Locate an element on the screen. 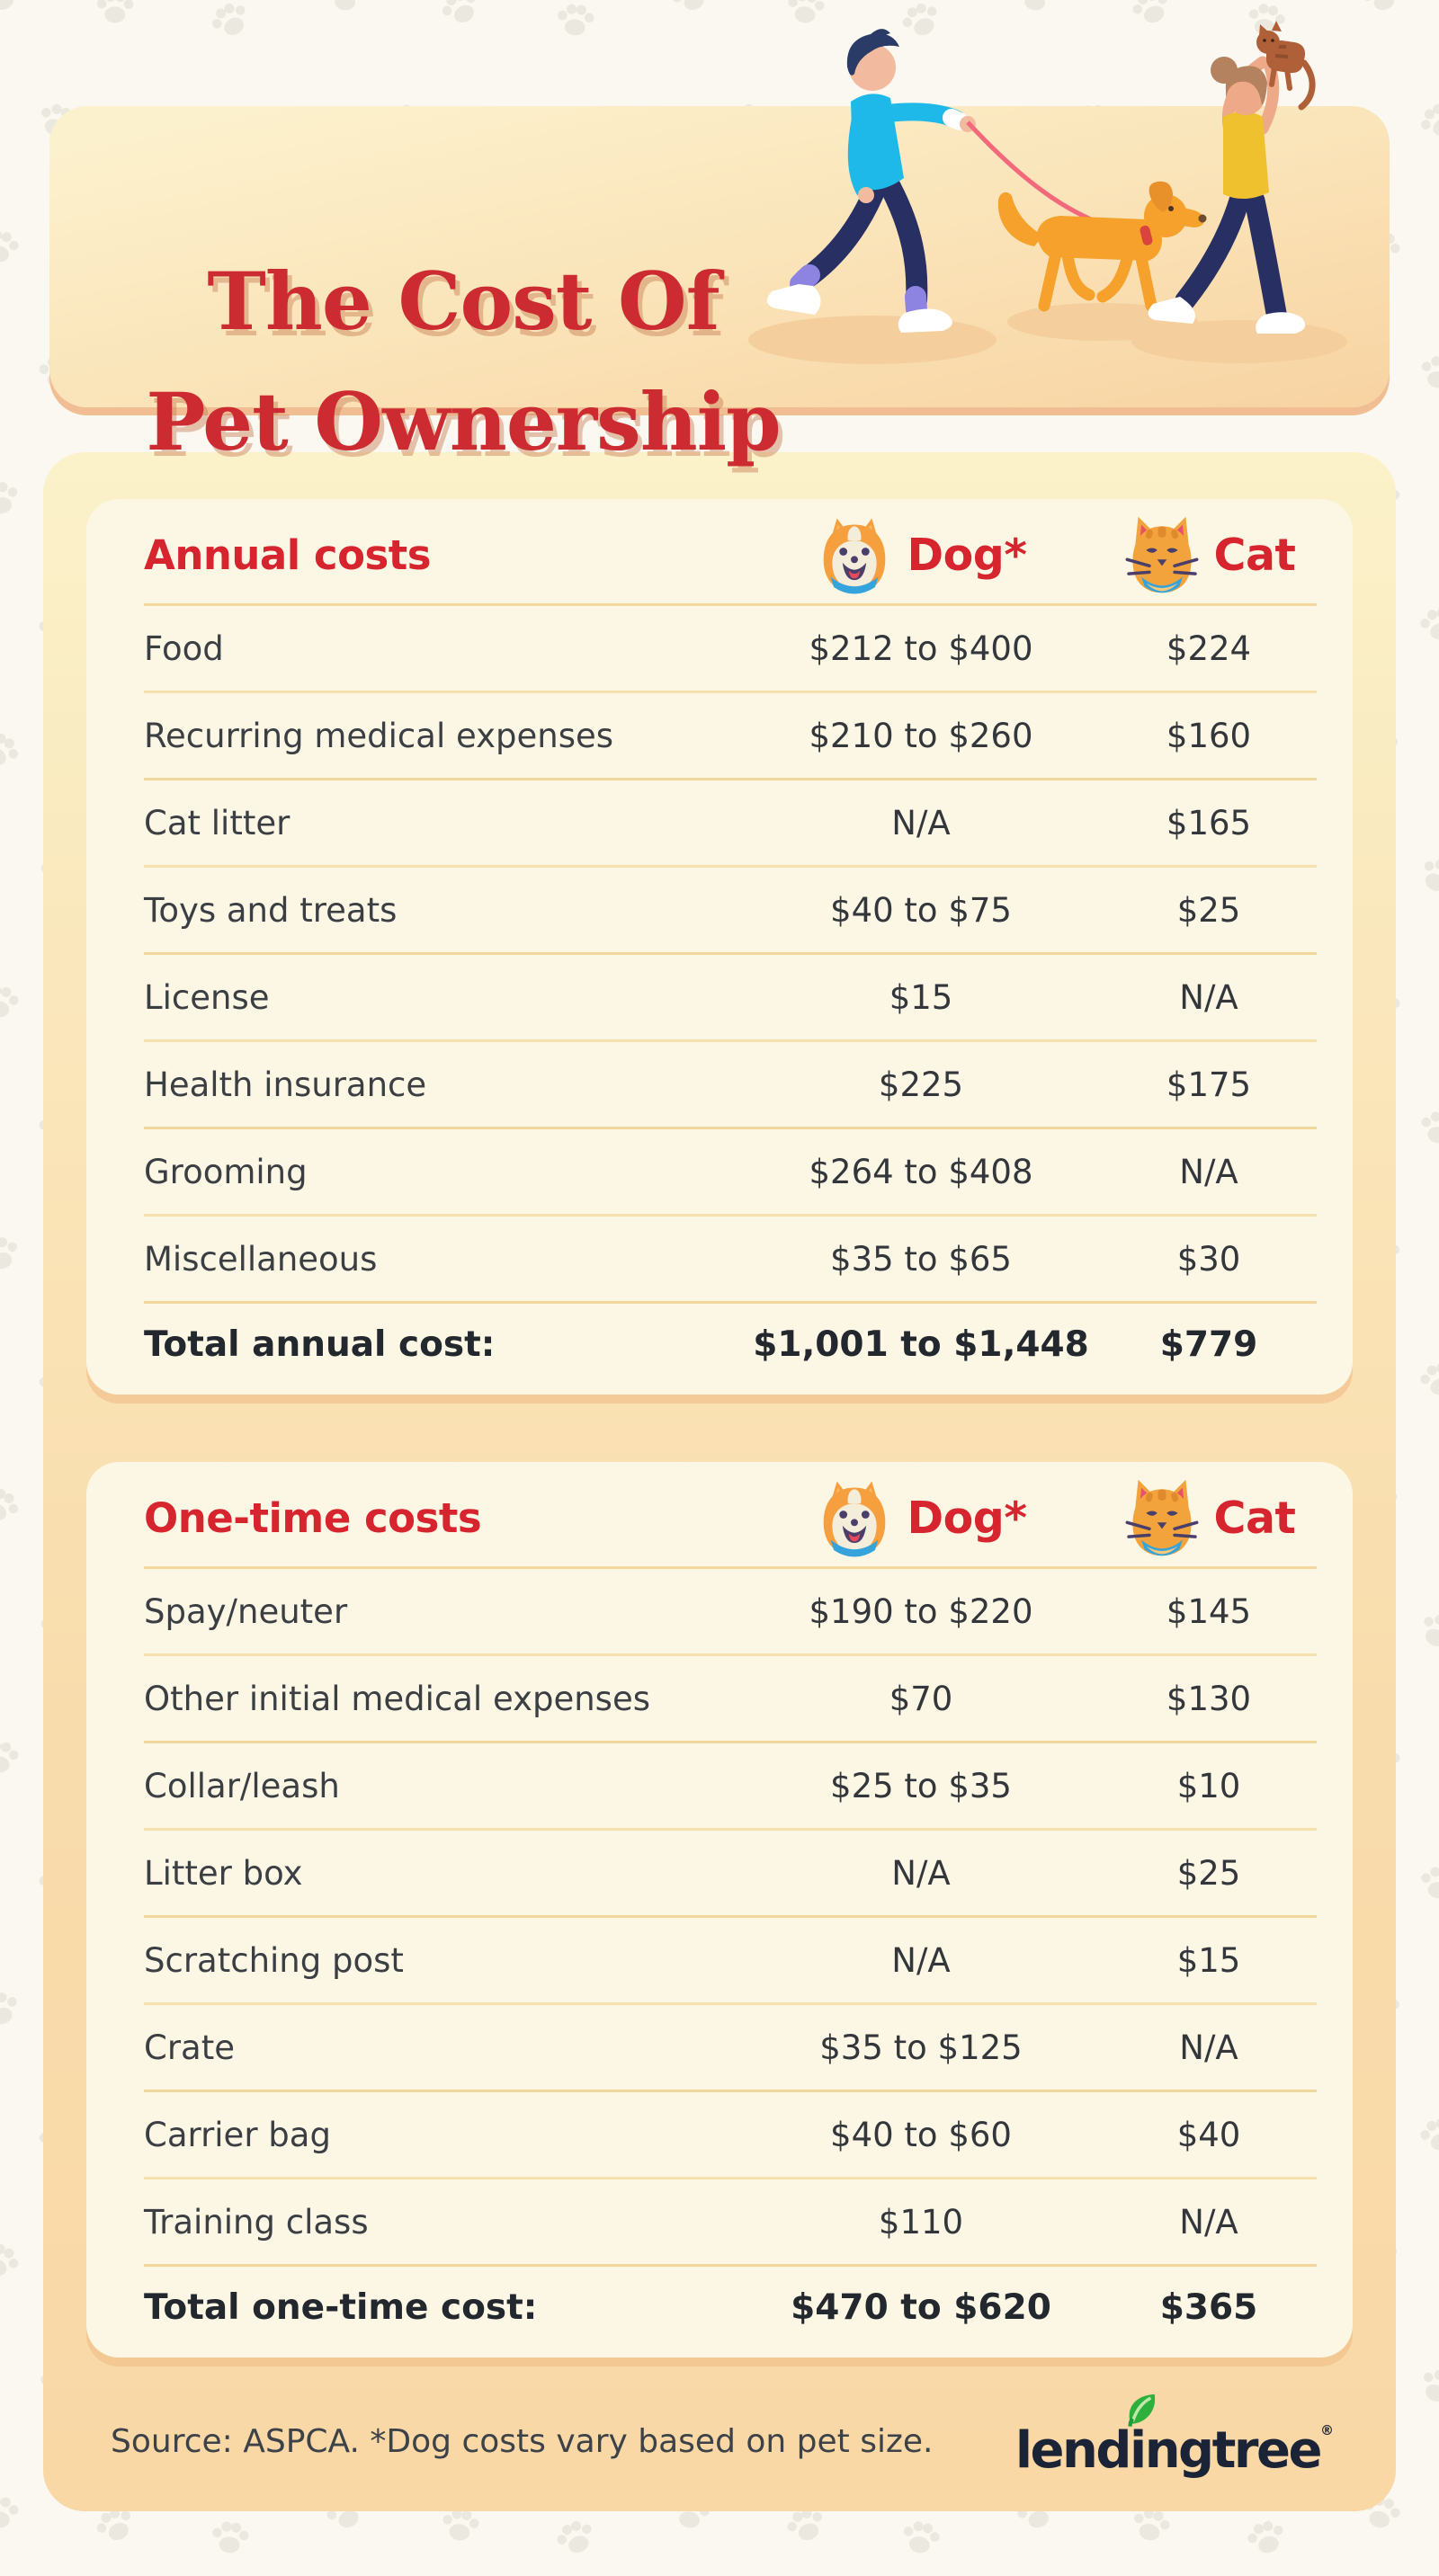  woman-holding-cat-illustration is located at coordinates (1232, 178).